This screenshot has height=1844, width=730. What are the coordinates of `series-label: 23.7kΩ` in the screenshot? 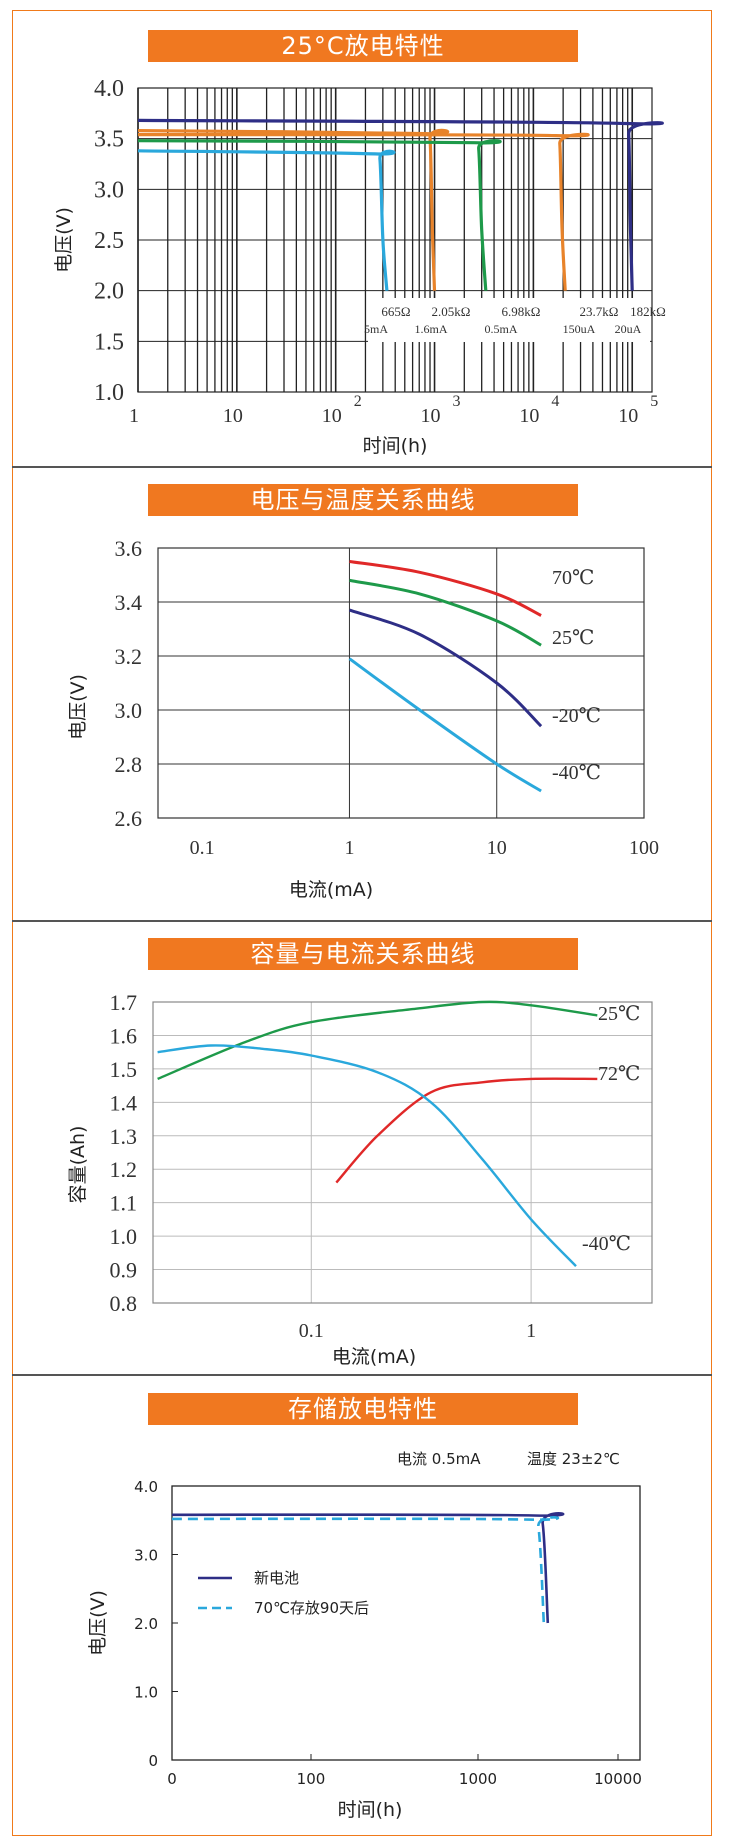 It's located at (599, 311).